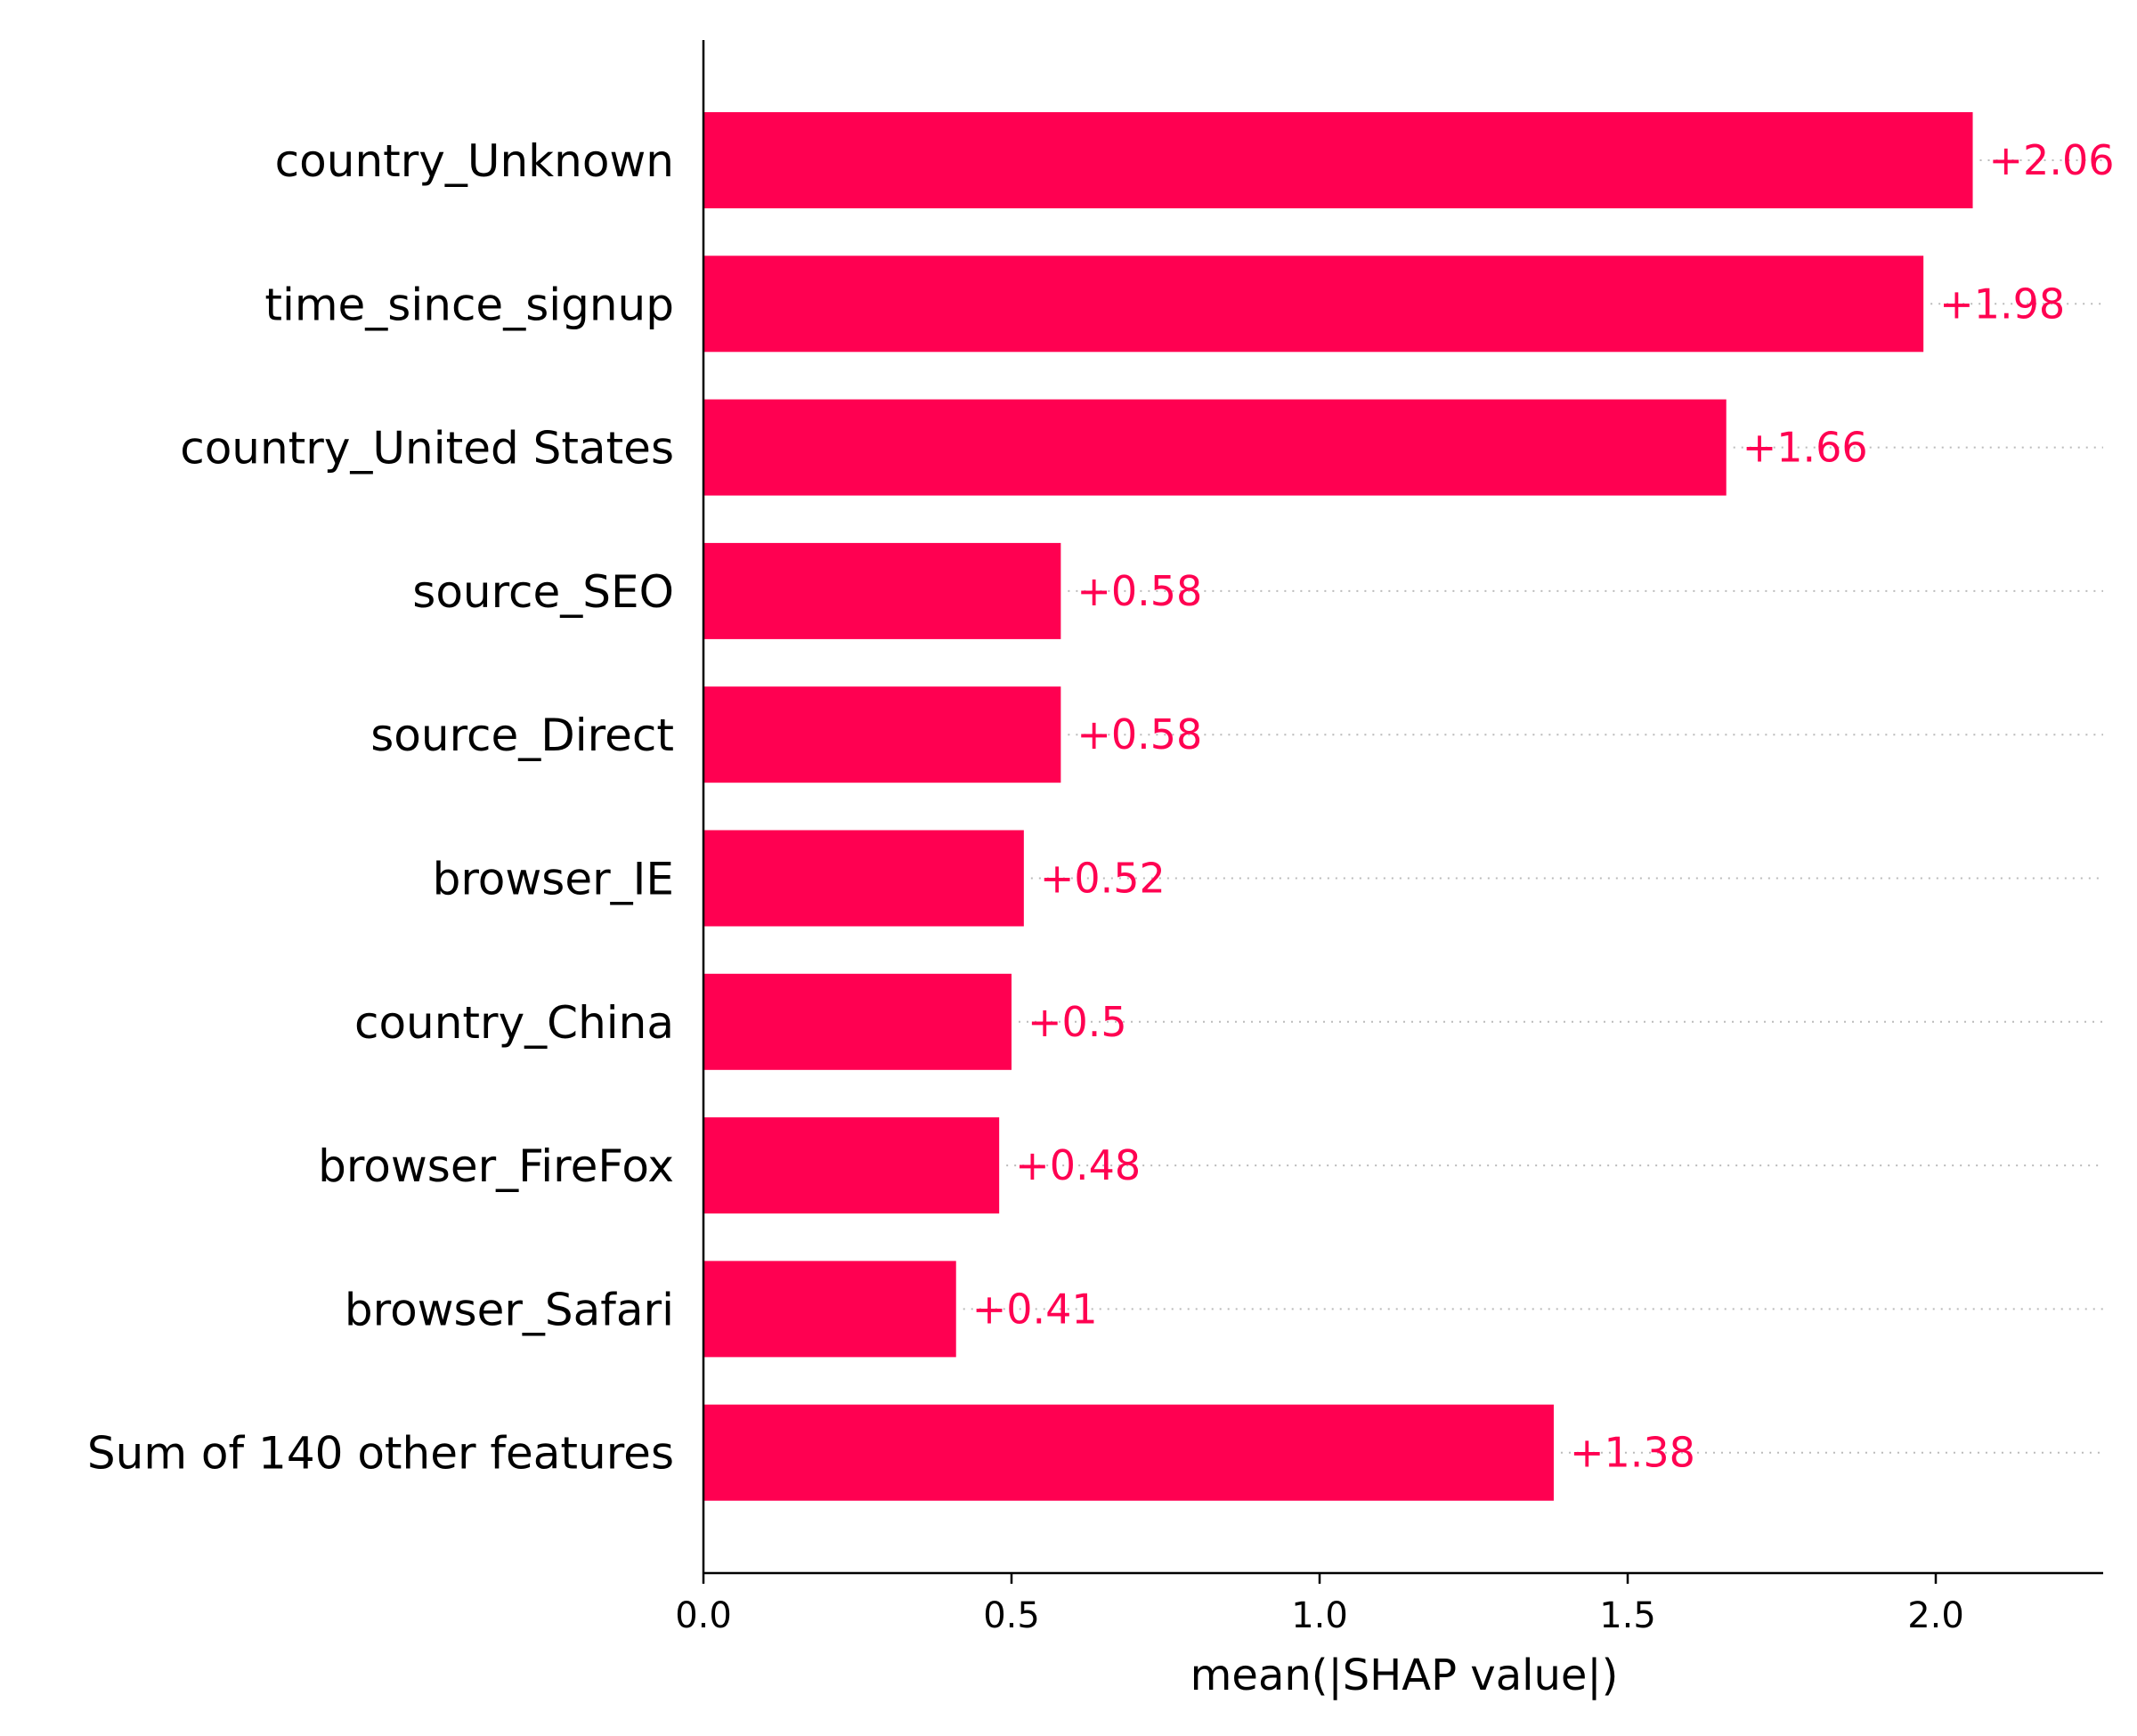  I want to click on x-tick-label: 1.5, so click(1627, 1615).